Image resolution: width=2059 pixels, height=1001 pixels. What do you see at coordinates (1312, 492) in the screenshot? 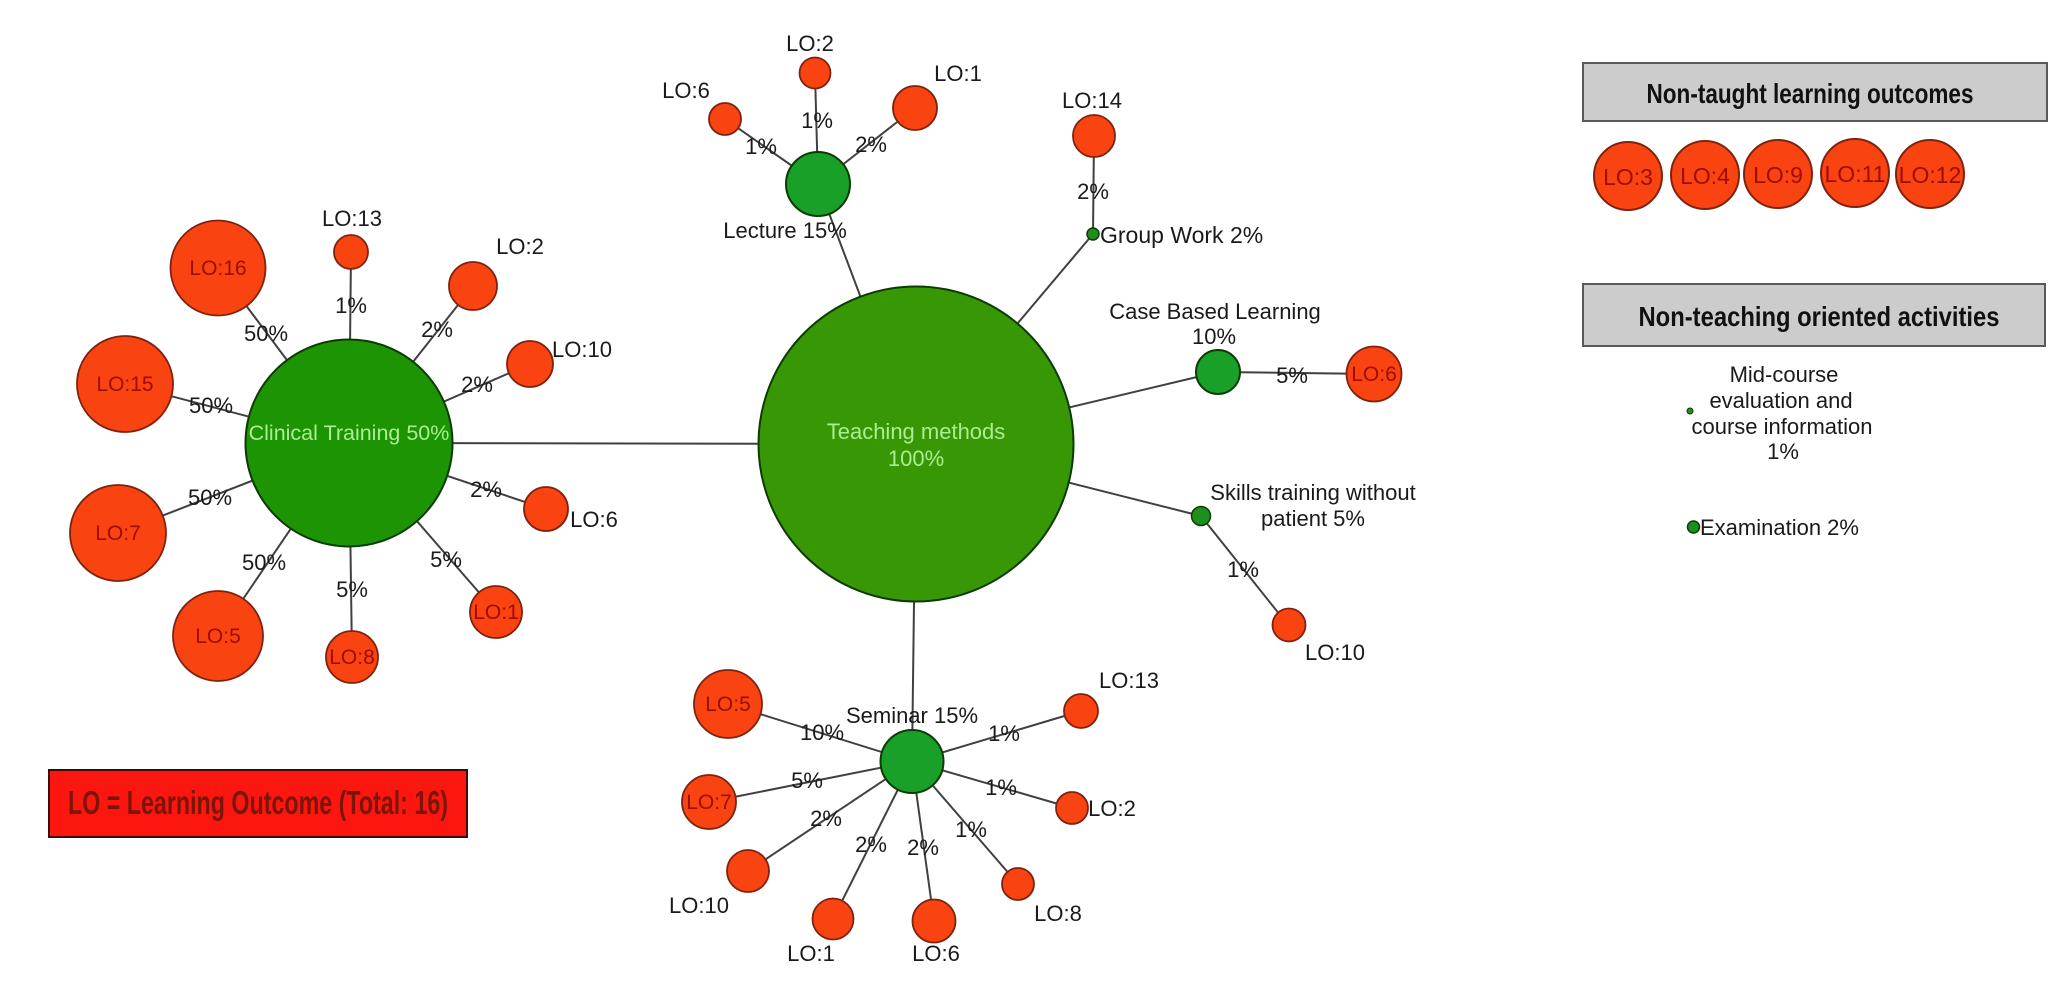
I see `svg-text: Skills training without` at bounding box center [1312, 492].